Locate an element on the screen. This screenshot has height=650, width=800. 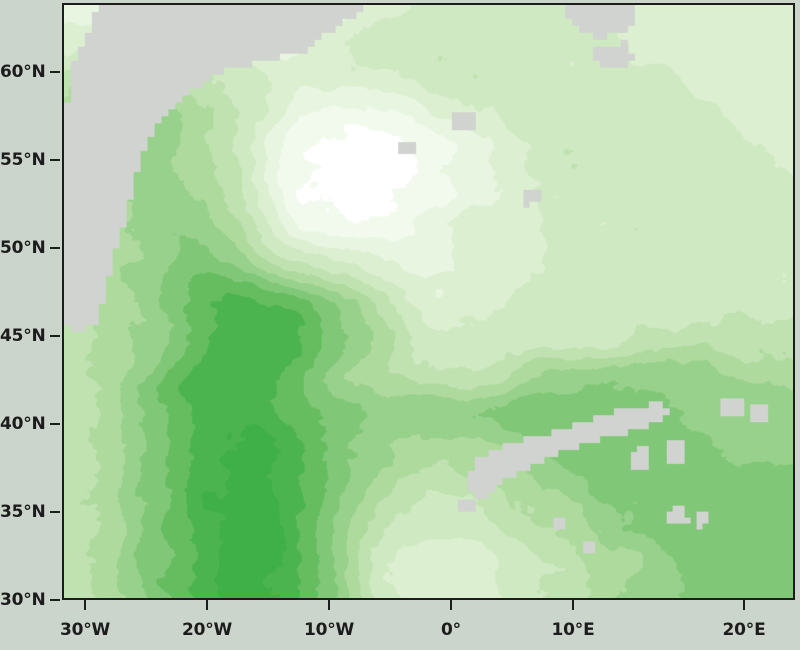
y-tick-label-55: 55°N is located at coordinates (23, 160).